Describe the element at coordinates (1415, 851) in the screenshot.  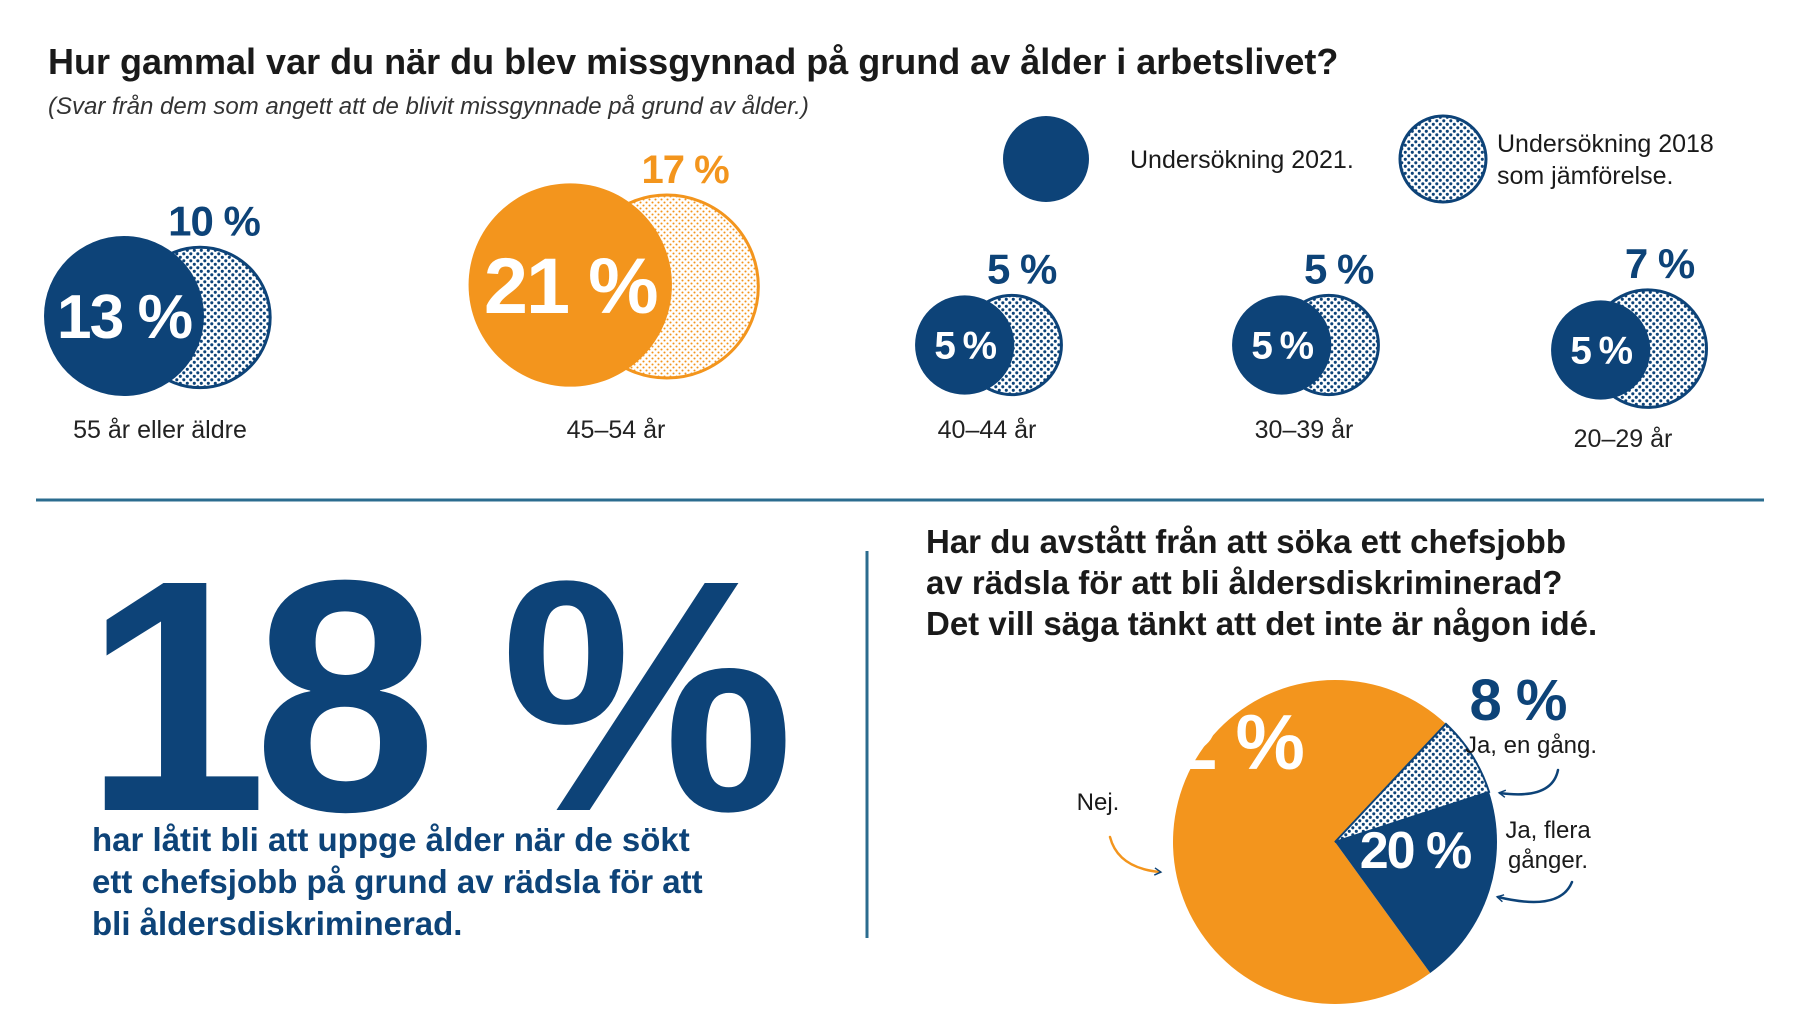
I see `pie-value-label: 20 %` at that location.